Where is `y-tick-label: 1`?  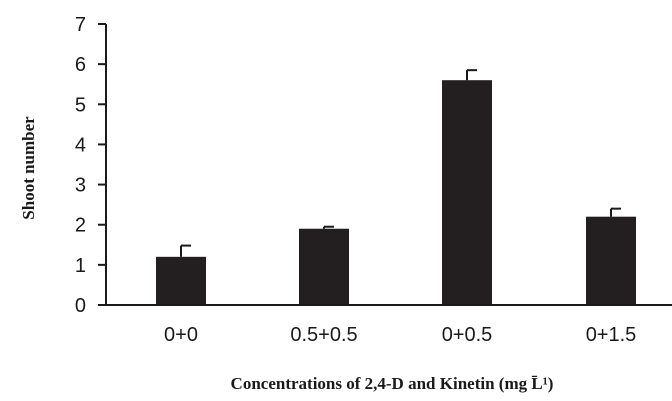 y-tick-label: 1 is located at coordinates (80, 266).